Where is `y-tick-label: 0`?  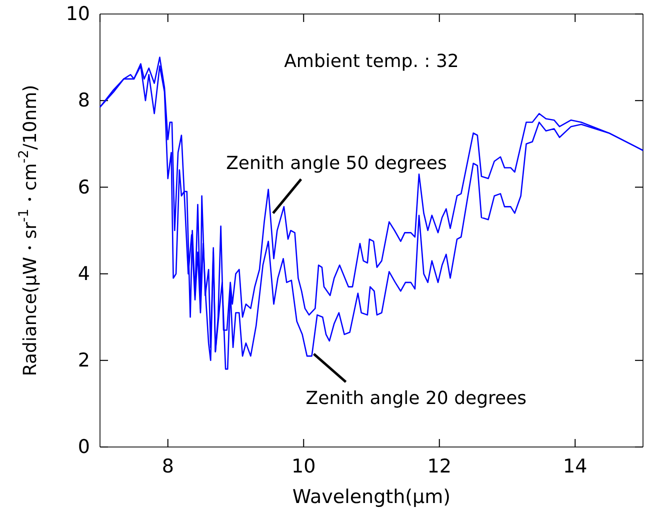 y-tick-label: 0 is located at coordinates (84, 447).